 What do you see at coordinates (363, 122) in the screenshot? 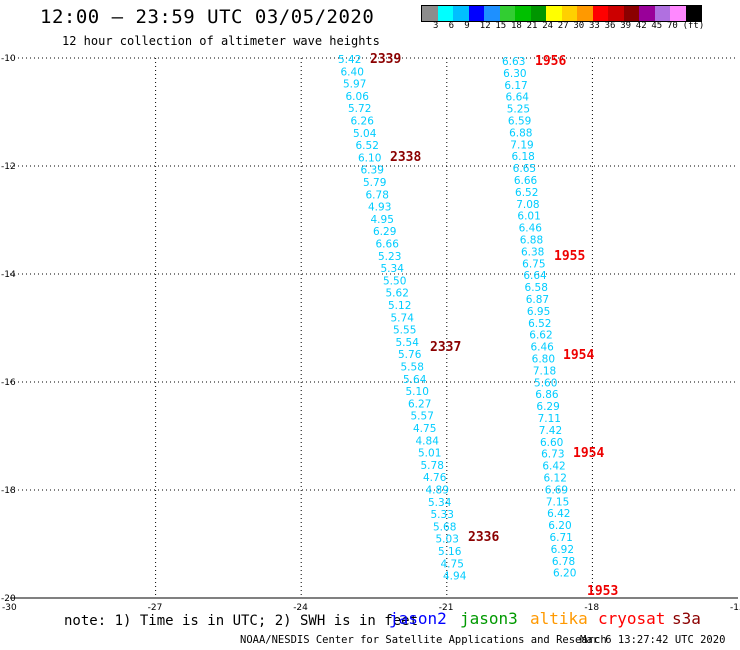
I see `wave-height-value: 6.26` at bounding box center [363, 122].